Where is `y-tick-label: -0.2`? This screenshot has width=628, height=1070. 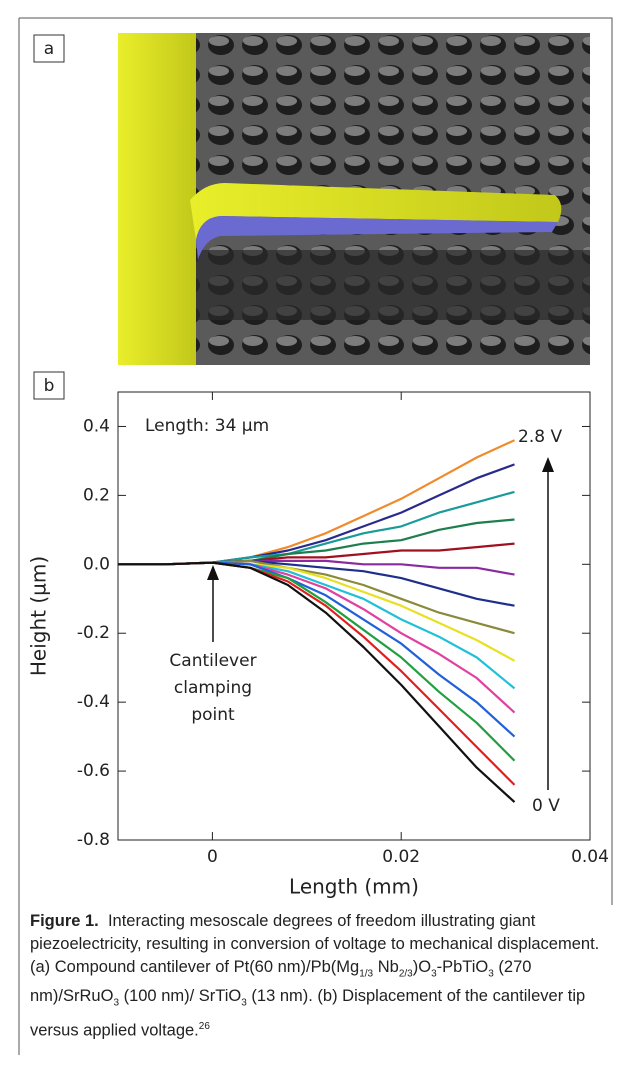 y-tick-label: -0.2 is located at coordinates (93, 633).